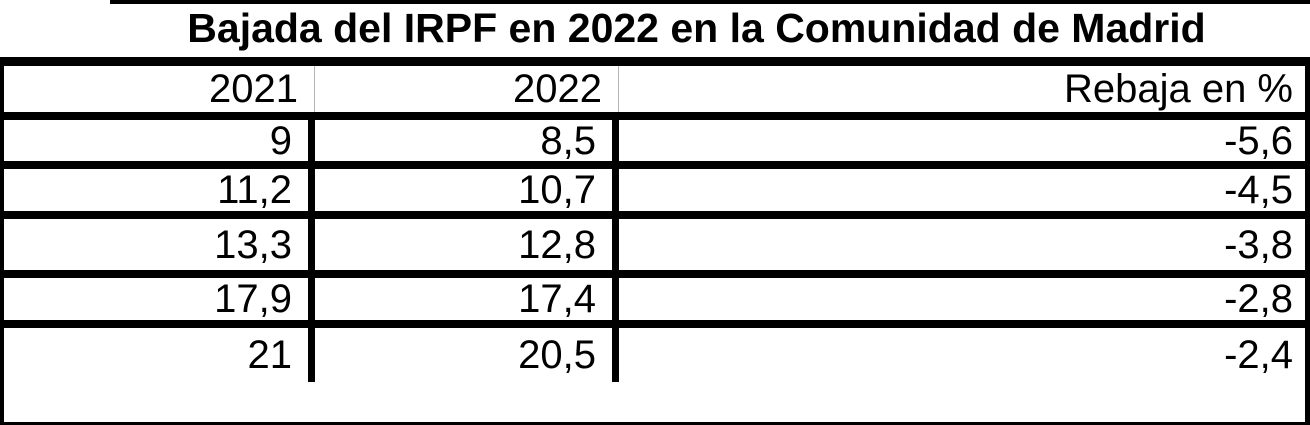  Describe the element at coordinates (159, 355) in the screenshot. I see `cell-2021-value: 21` at that location.